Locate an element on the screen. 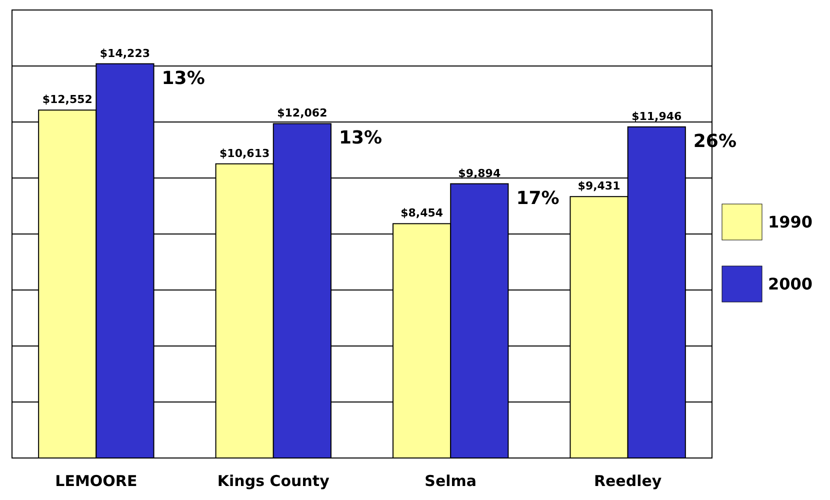 The image size is (830, 500). data-label: $10,613 is located at coordinates (245, 153).